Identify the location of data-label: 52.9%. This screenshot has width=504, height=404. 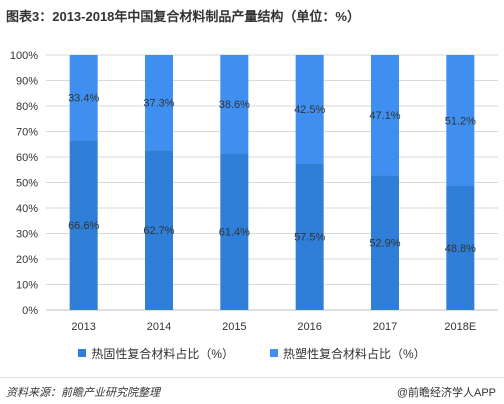
(384, 244).